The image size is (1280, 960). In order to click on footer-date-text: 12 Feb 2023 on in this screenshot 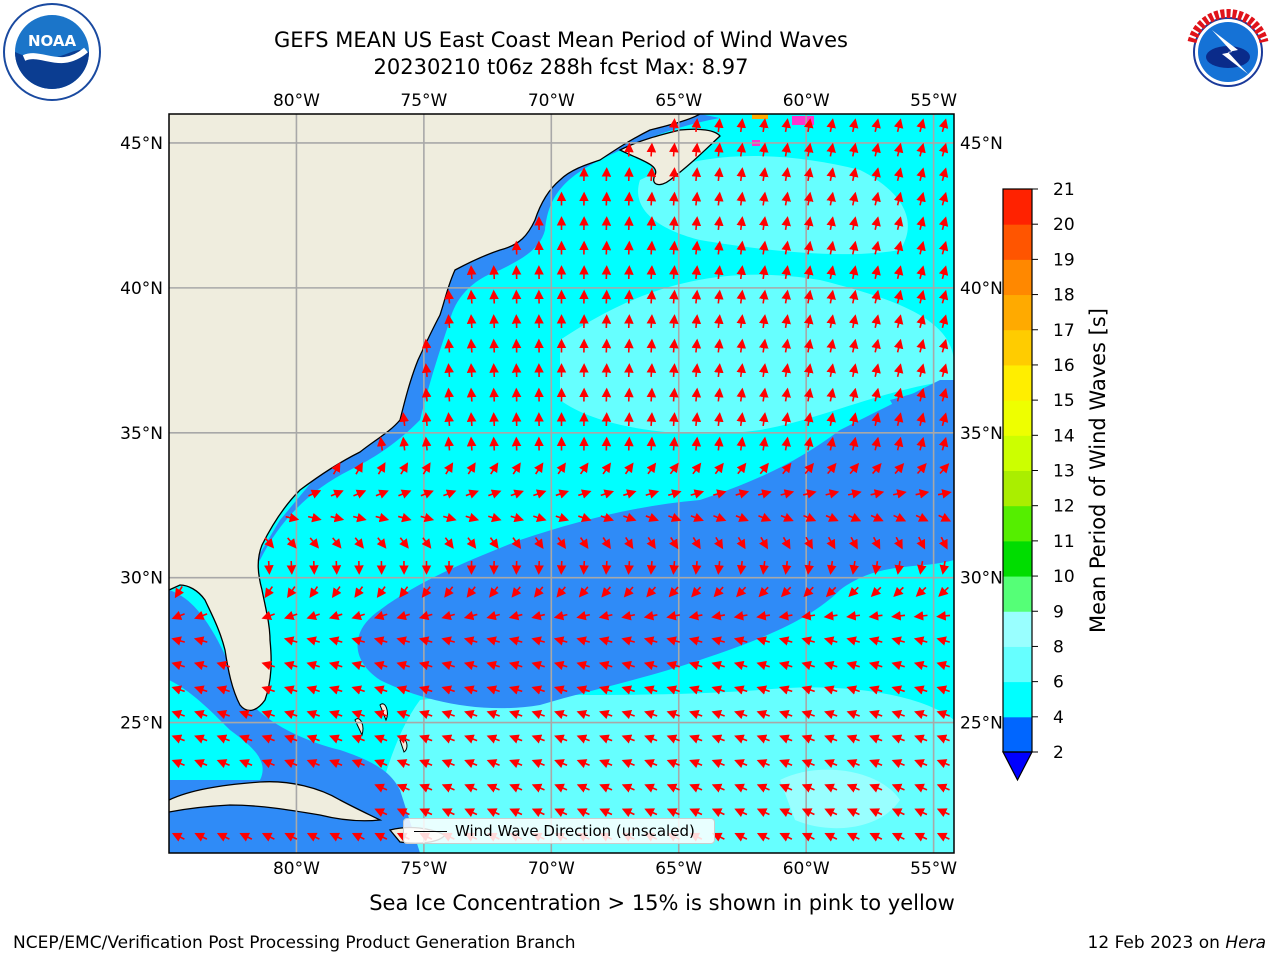, I will do `click(1153, 943)`.